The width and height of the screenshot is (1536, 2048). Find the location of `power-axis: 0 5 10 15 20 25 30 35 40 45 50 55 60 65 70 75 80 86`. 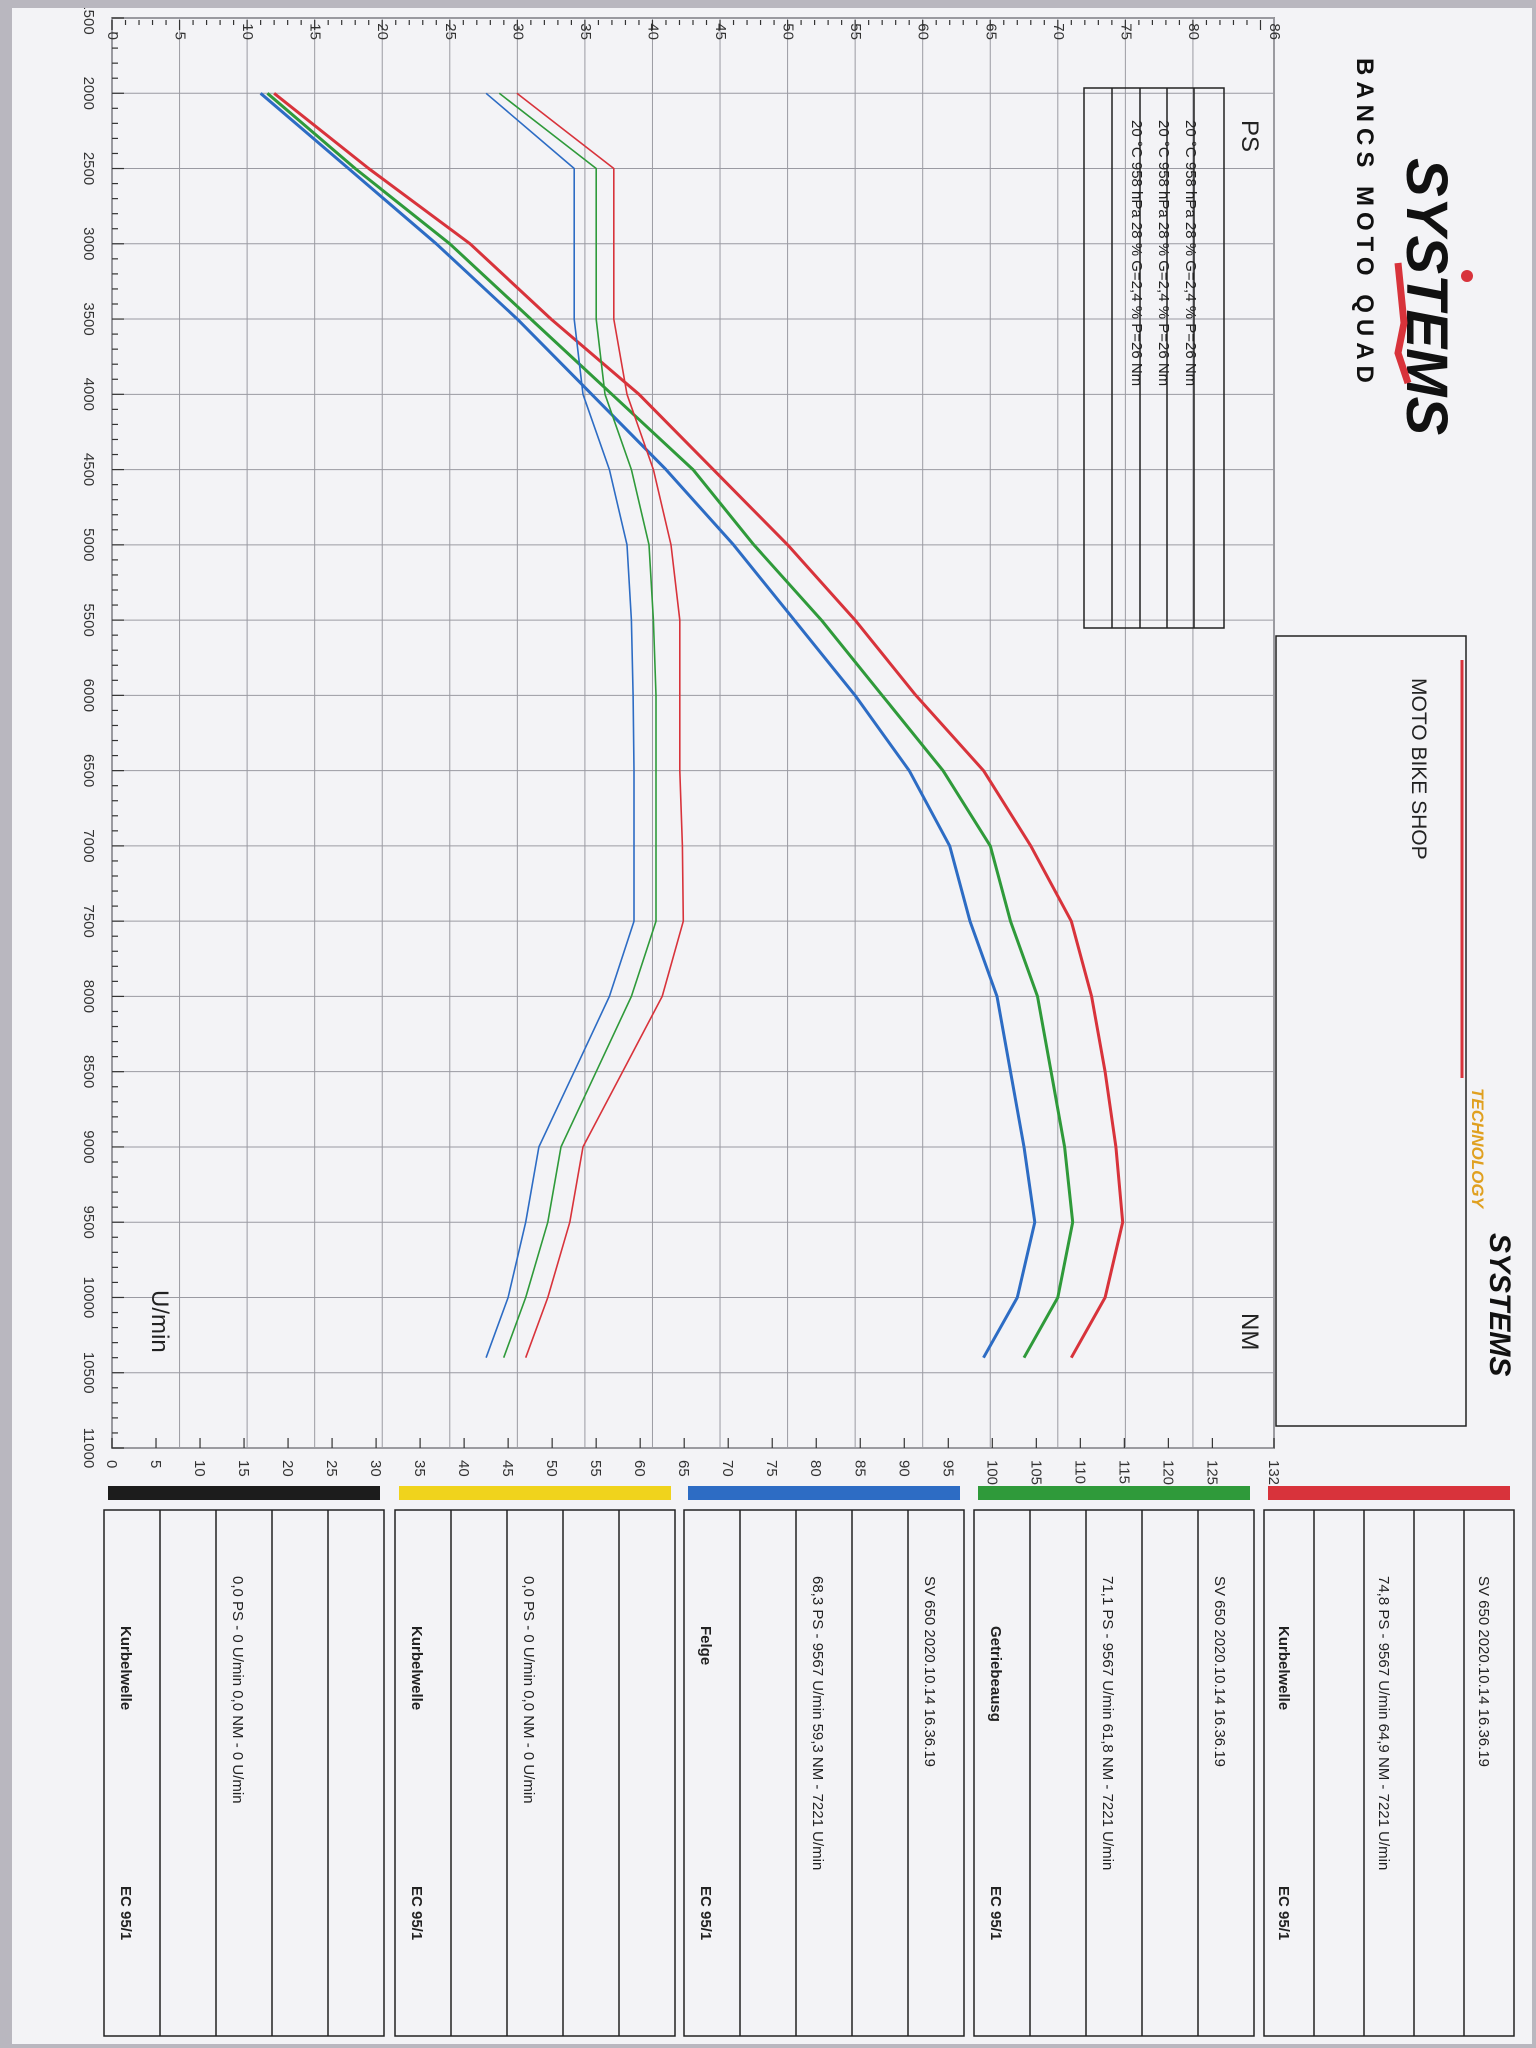

power-axis: 0 5 10 15 20 25 30 35 40 45 50 55 60 65 70 75 80 86 is located at coordinates (693, 30).